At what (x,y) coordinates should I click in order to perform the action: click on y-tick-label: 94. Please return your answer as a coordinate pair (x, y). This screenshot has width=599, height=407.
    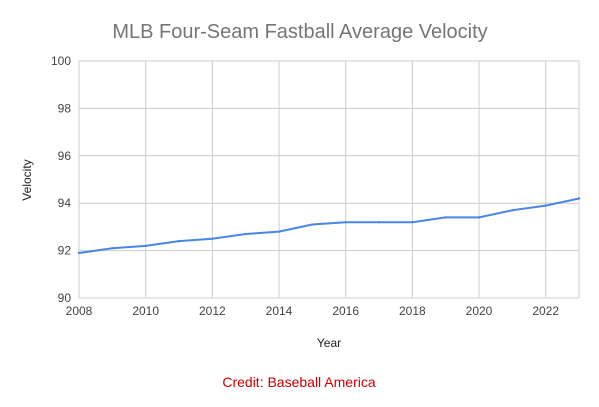
    Looking at the image, I should click on (65, 203).